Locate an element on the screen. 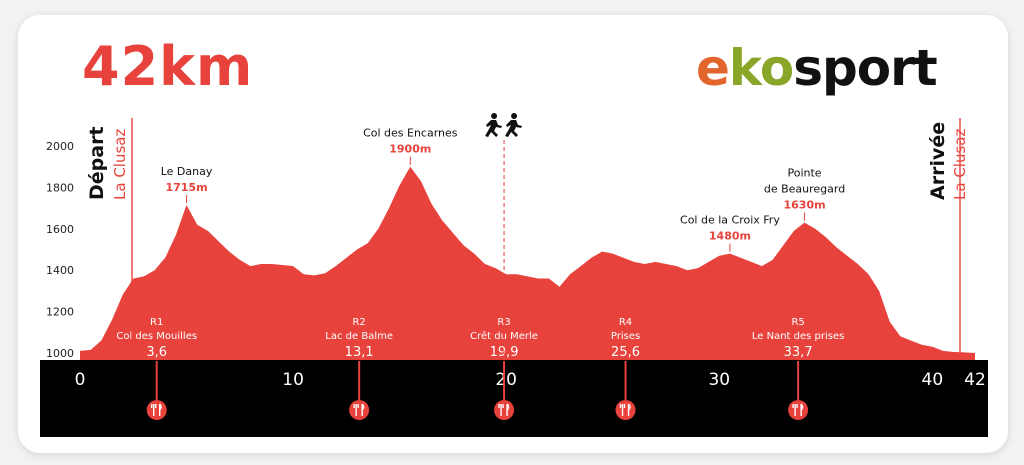 The width and height of the screenshot is (1024, 465). refreshment-point: R1 Col des Mouilles 3,6 is located at coordinates (156, 368).